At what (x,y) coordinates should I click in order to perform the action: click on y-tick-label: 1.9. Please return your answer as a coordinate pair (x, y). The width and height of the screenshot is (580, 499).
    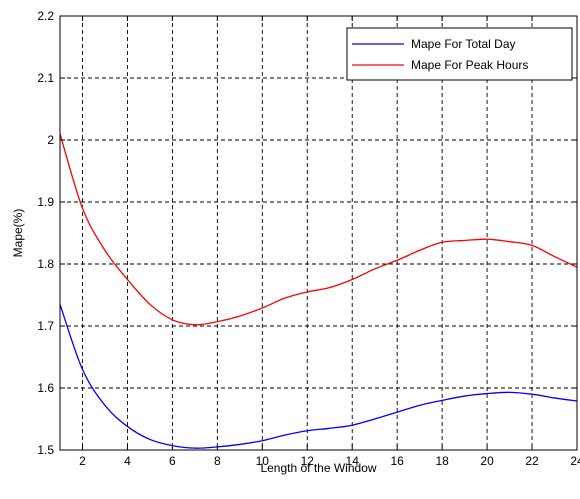
    Looking at the image, I should click on (45, 202).